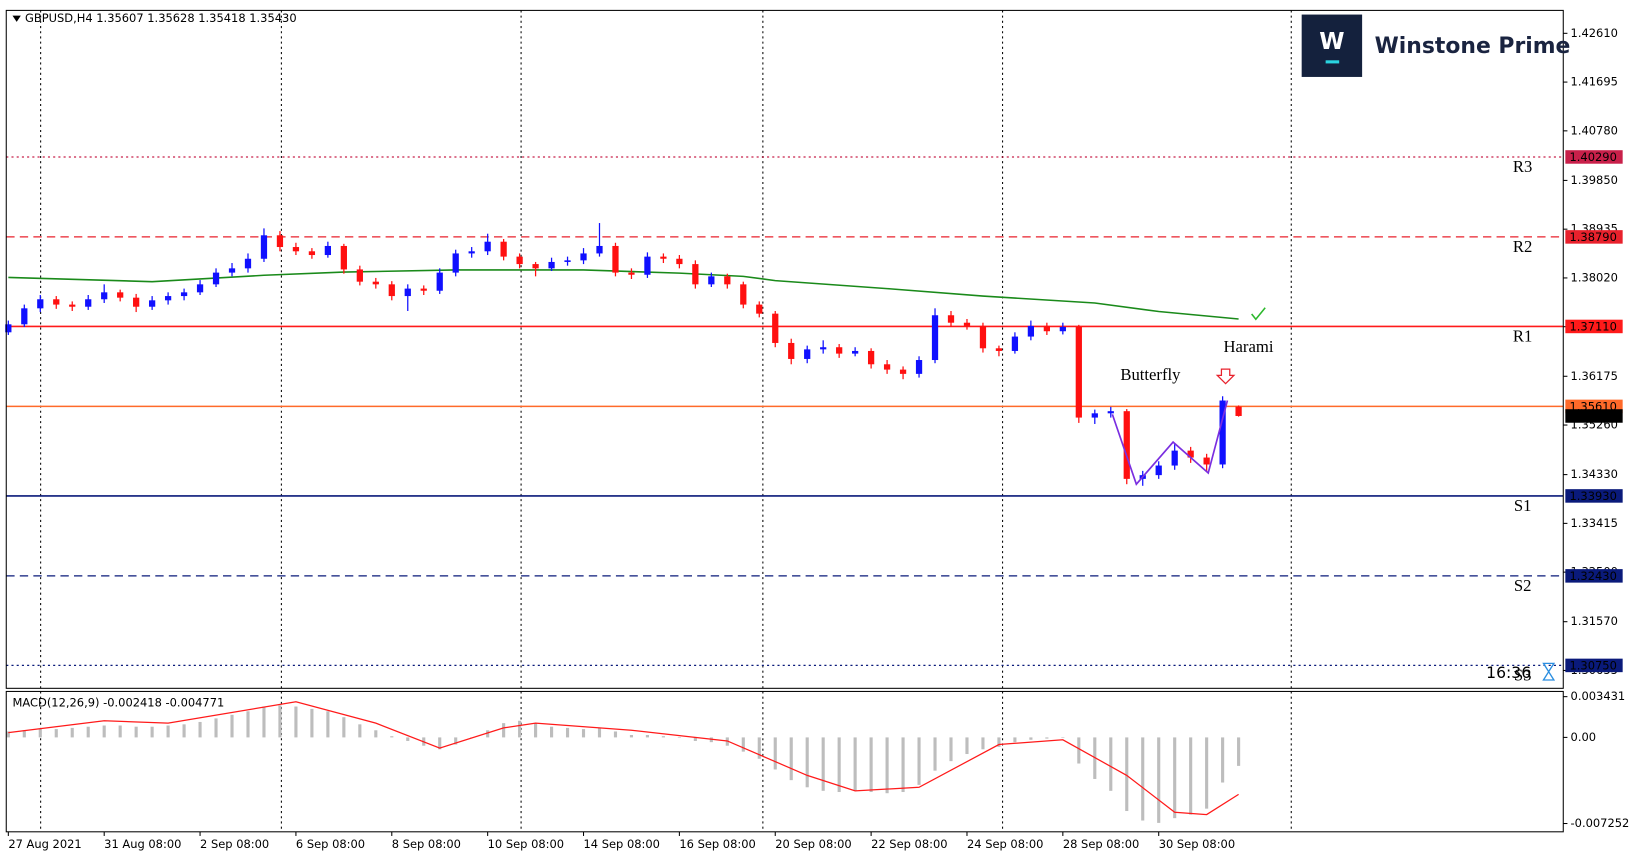 The image size is (1631, 863). Describe the element at coordinates (1600, 823) in the screenshot. I see `y-tick-label: -0.007252` at that location.